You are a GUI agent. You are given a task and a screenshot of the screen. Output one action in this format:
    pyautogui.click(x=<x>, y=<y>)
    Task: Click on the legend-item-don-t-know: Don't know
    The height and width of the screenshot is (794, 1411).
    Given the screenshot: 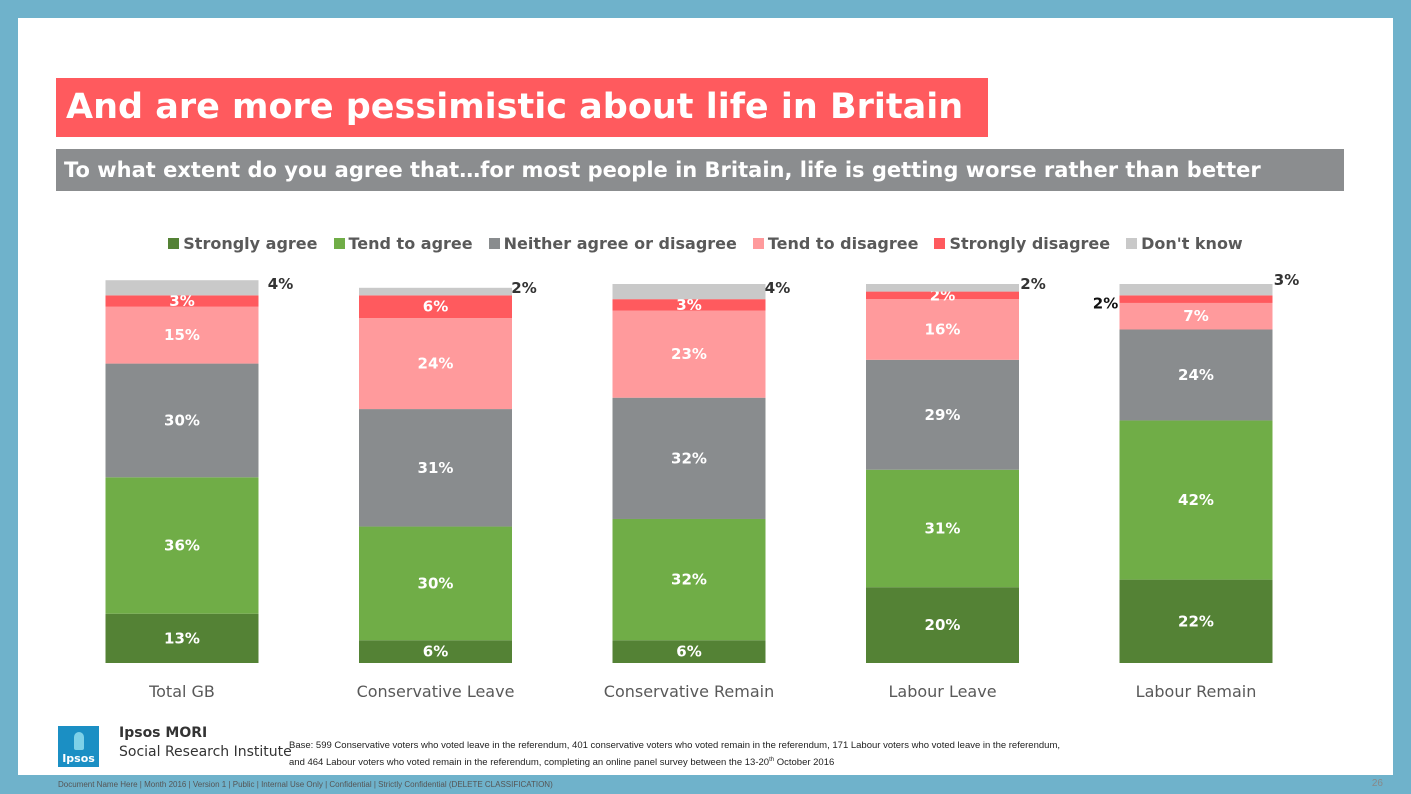 What is the action you would take?
    pyautogui.click(x=1184, y=243)
    